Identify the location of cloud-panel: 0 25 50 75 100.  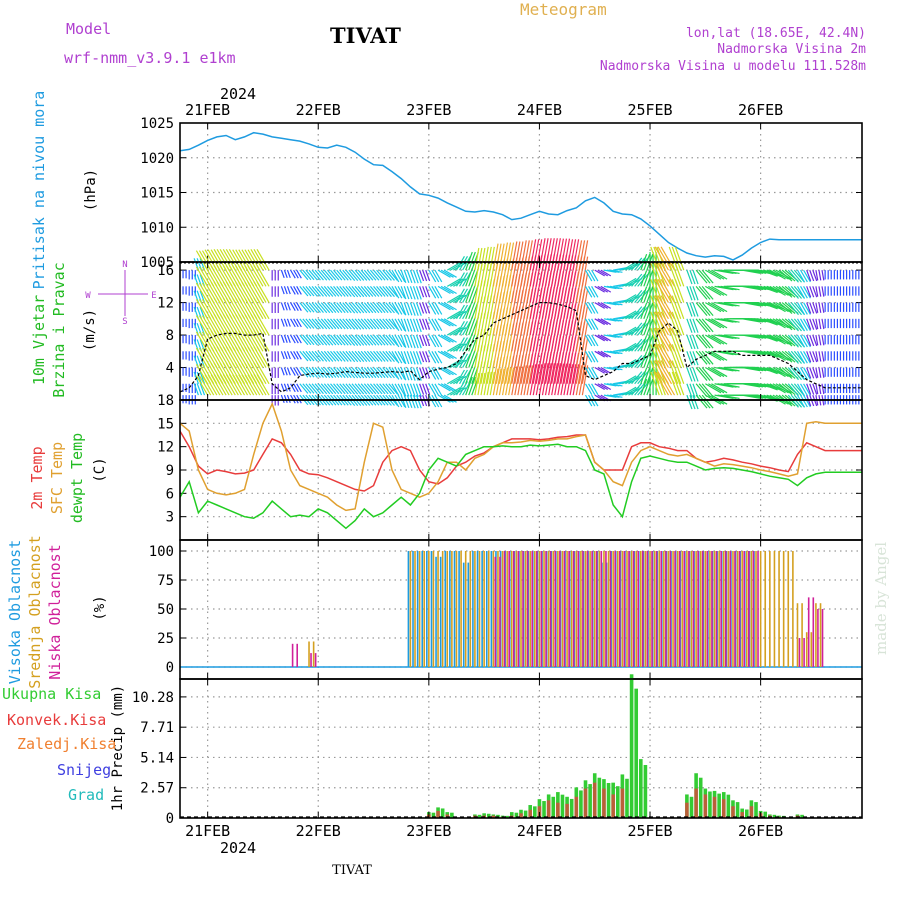
(506, 609).